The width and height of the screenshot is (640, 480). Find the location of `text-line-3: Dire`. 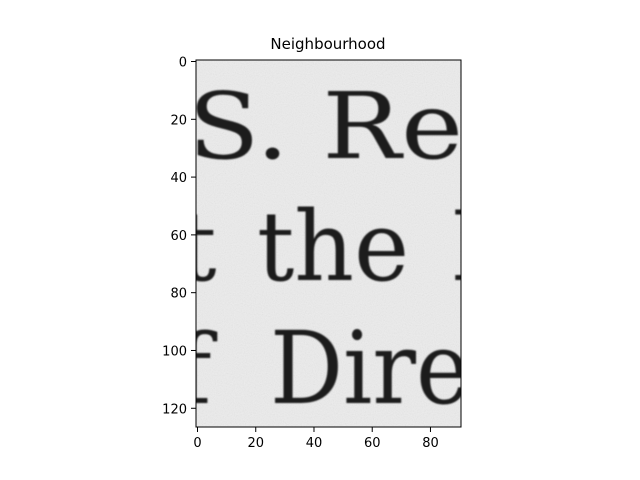

text-line-3: Dire is located at coordinates (370, 368).